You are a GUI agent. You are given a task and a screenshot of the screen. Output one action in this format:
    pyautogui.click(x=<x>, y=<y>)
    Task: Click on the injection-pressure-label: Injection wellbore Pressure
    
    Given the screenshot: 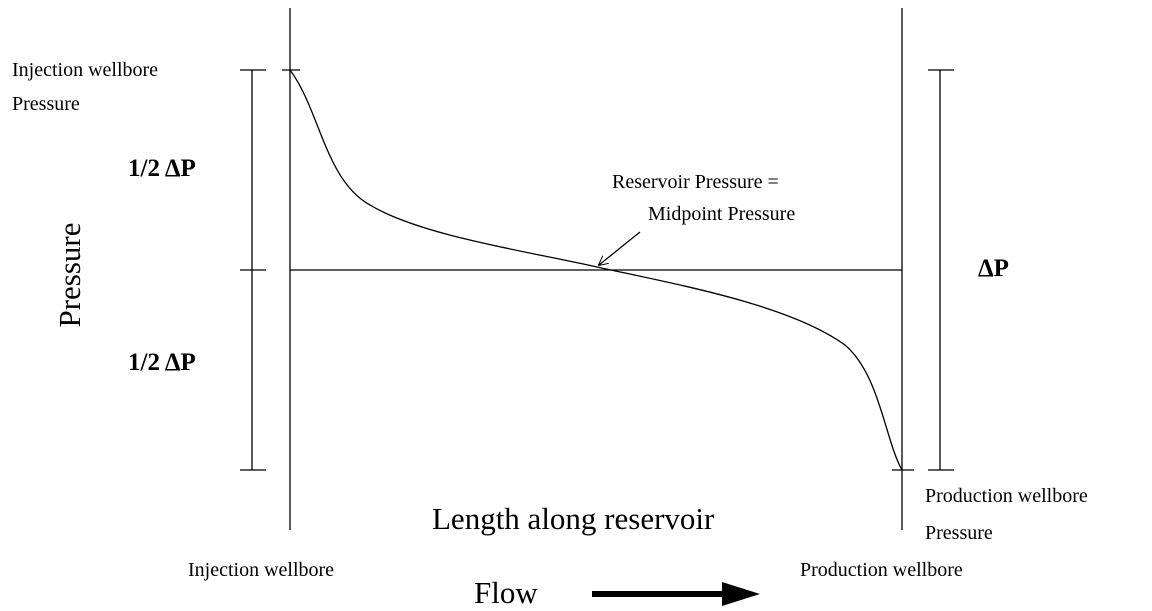 What is the action you would take?
    pyautogui.click(x=87, y=87)
    